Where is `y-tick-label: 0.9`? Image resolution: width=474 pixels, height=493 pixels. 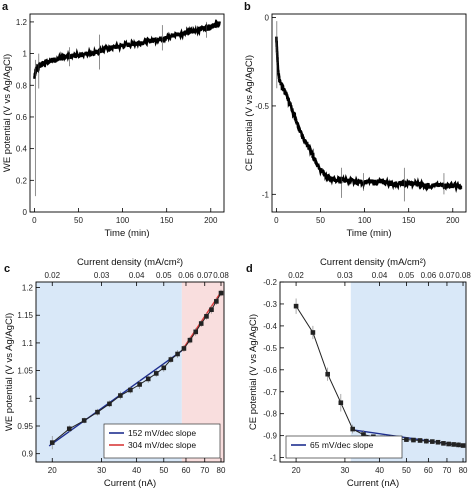
y-tick-label: 0.9 is located at coordinates (28, 454).